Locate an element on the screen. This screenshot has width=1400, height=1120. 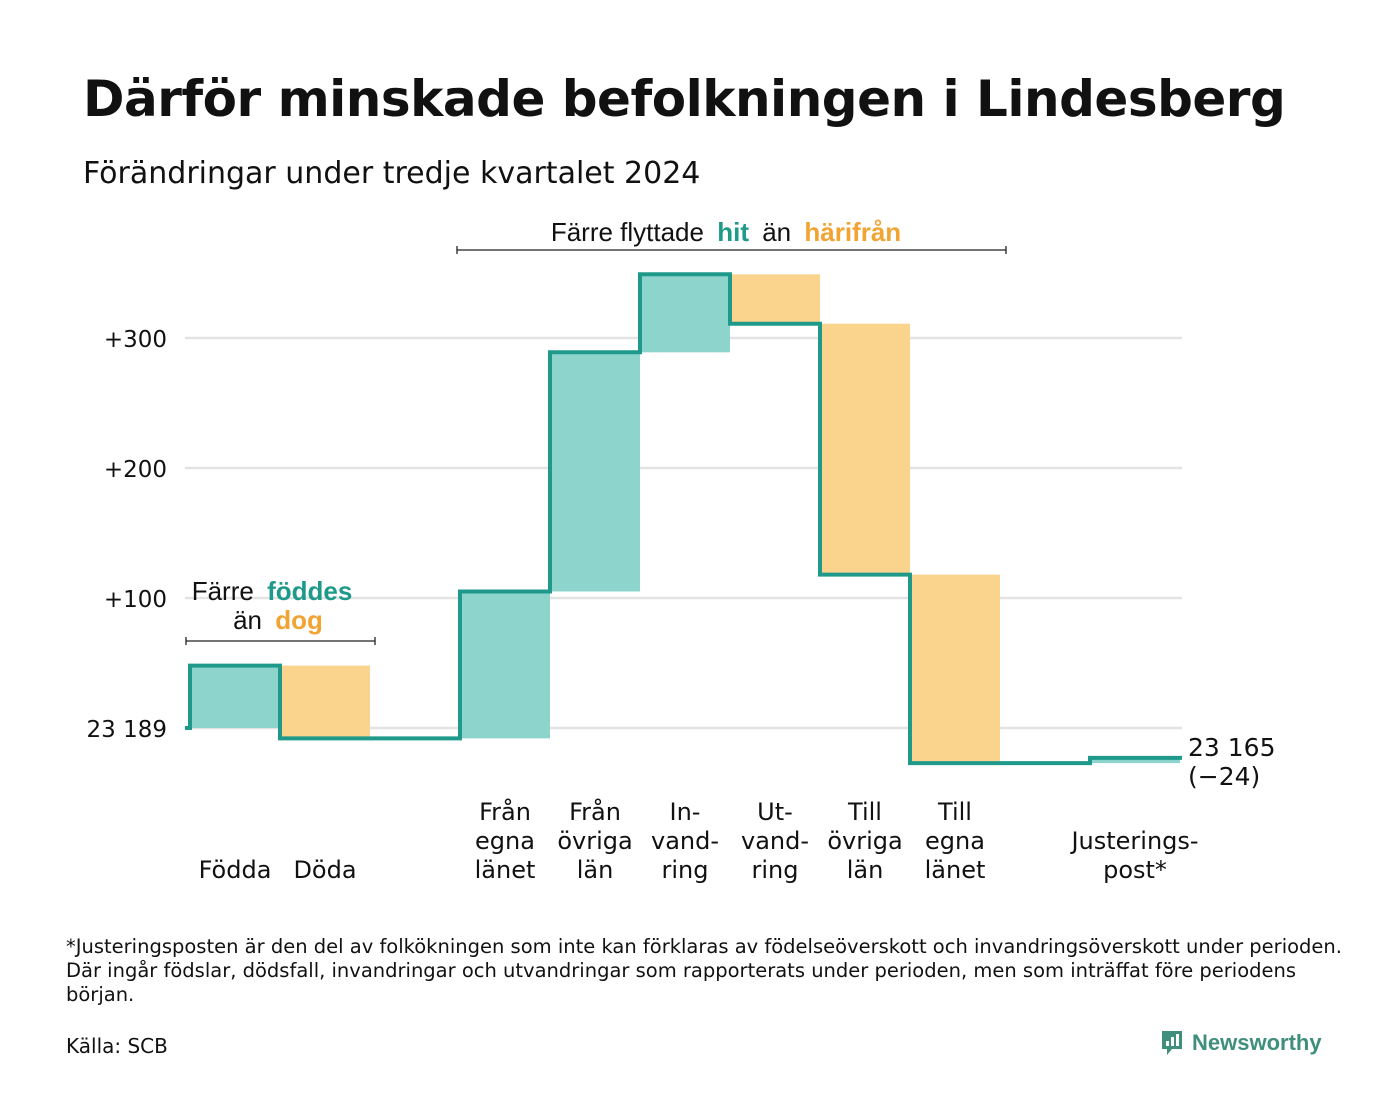
category-label: In-vand-ring is located at coordinates (685, 841).